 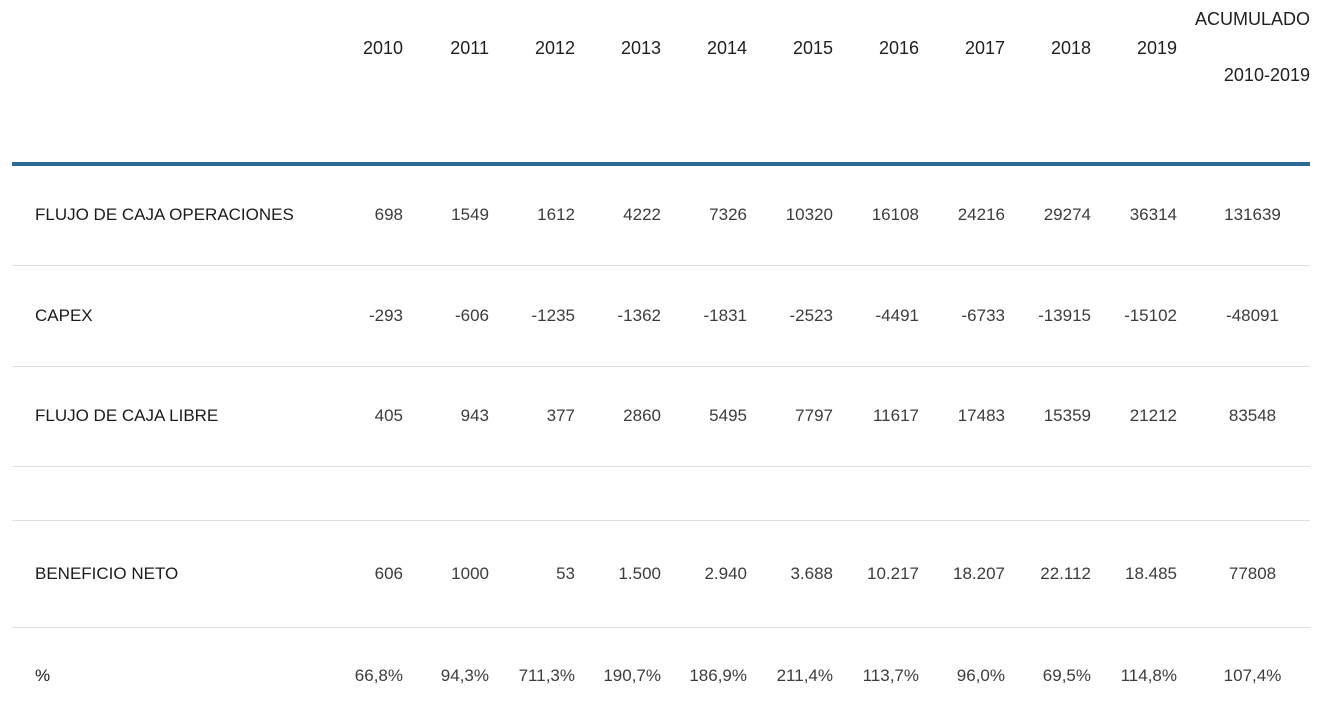 What do you see at coordinates (446, 83) in the screenshot?
I see `column-header-year: 2011` at bounding box center [446, 83].